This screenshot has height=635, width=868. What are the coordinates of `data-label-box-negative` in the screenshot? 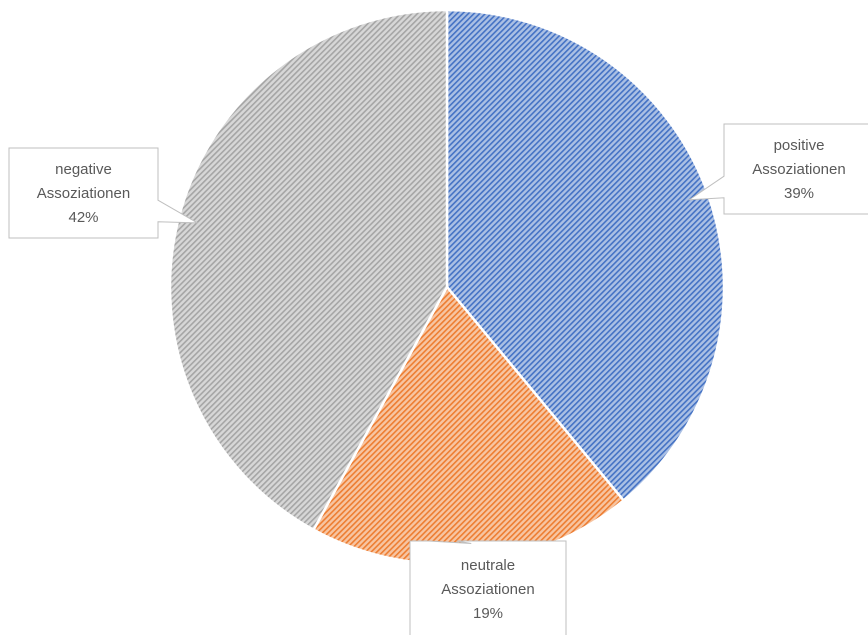 It's located at (103, 193).